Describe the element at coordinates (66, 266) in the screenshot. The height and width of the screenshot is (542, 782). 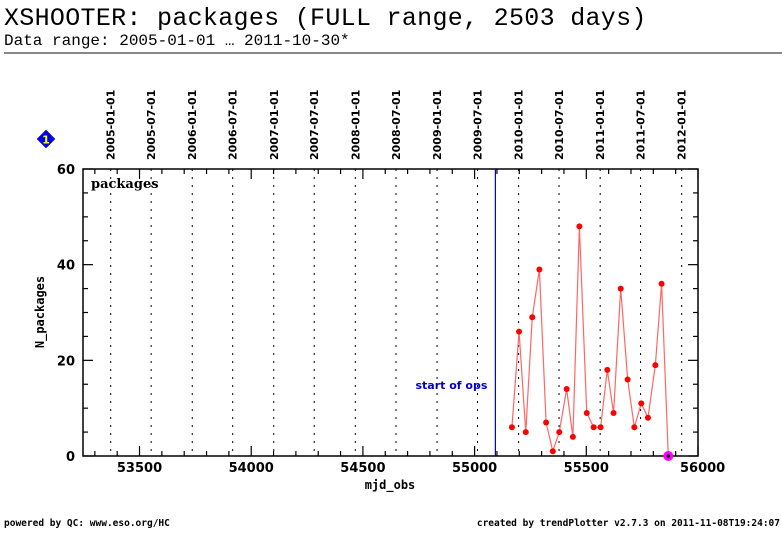
I see `y-tick-label: 40` at that location.